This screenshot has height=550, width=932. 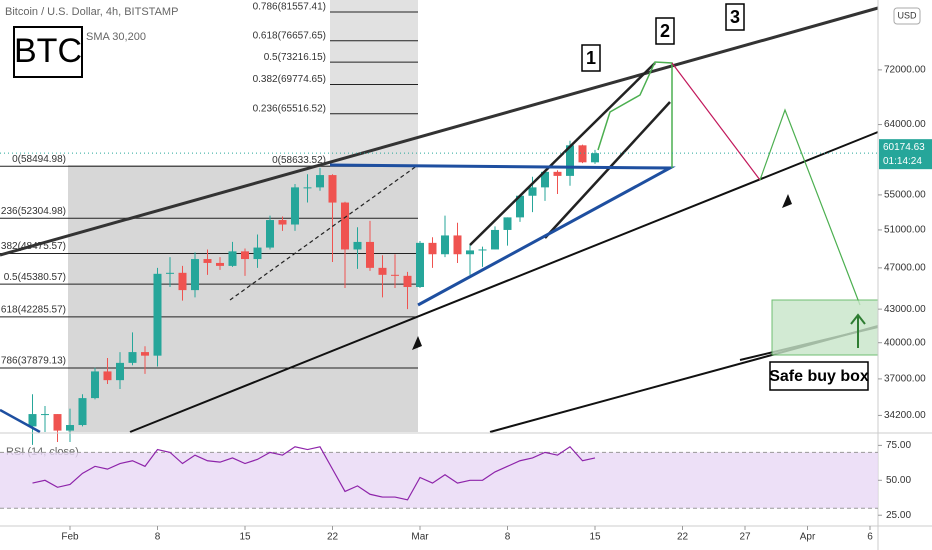 I want to click on y-tick-label: 47000.00, so click(x=905, y=267).